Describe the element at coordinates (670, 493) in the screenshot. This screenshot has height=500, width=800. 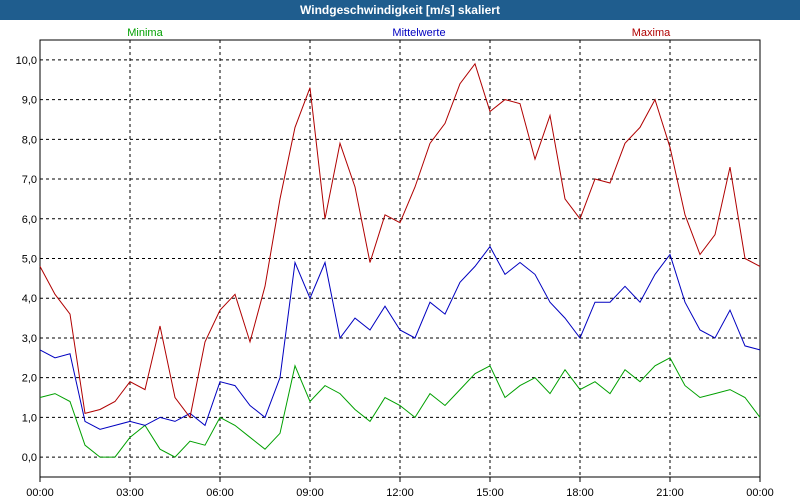
I see `x-tick-time: 21:00` at that location.